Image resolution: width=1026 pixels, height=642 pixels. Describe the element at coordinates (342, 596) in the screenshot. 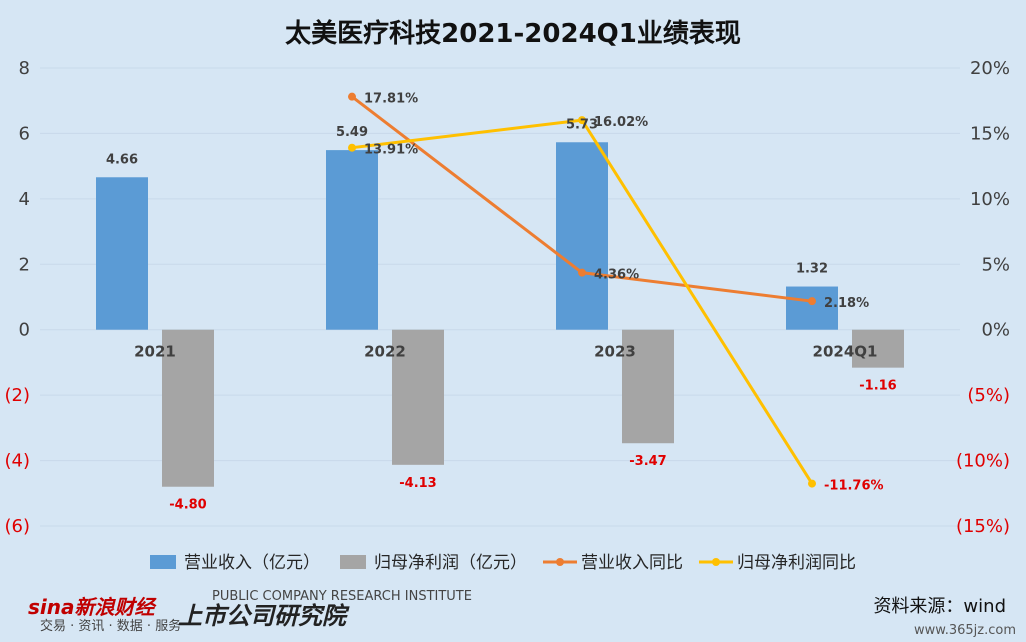

I see `institute-logo-subtext: PUBLIC COMPANY RESEARCH INSTITUTE` at that location.